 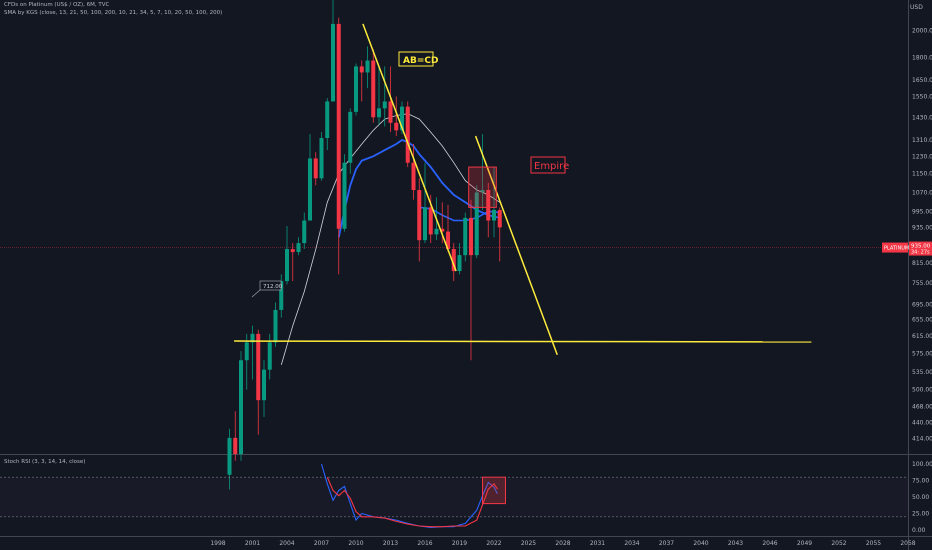 I want to click on price-tick-label: 935.00, so click(x=922, y=227).